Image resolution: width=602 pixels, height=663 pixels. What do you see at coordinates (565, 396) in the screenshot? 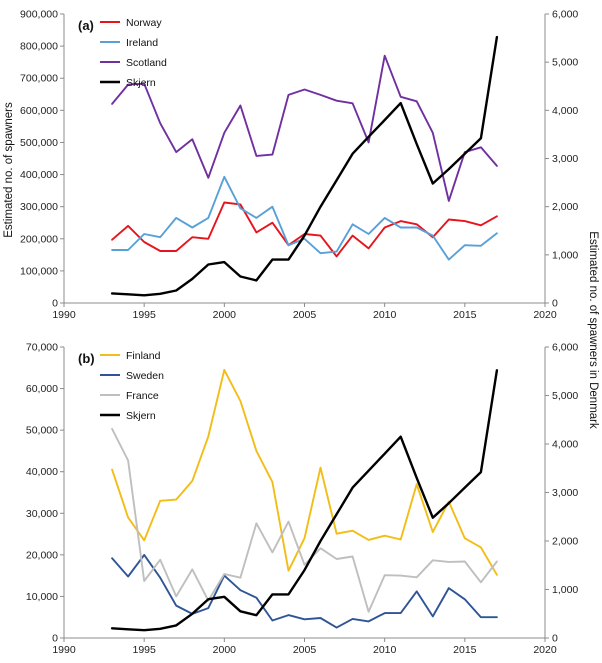
I see `panel-b-y-right-tick-label: 5,000` at bounding box center [565, 396].